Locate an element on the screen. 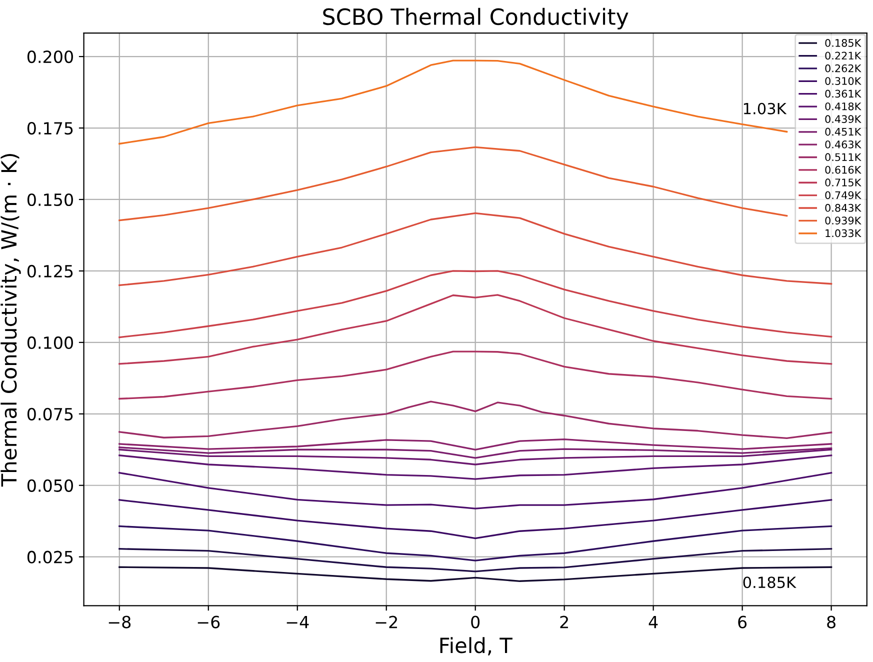  legend-label: 0.511K is located at coordinates (843, 157).